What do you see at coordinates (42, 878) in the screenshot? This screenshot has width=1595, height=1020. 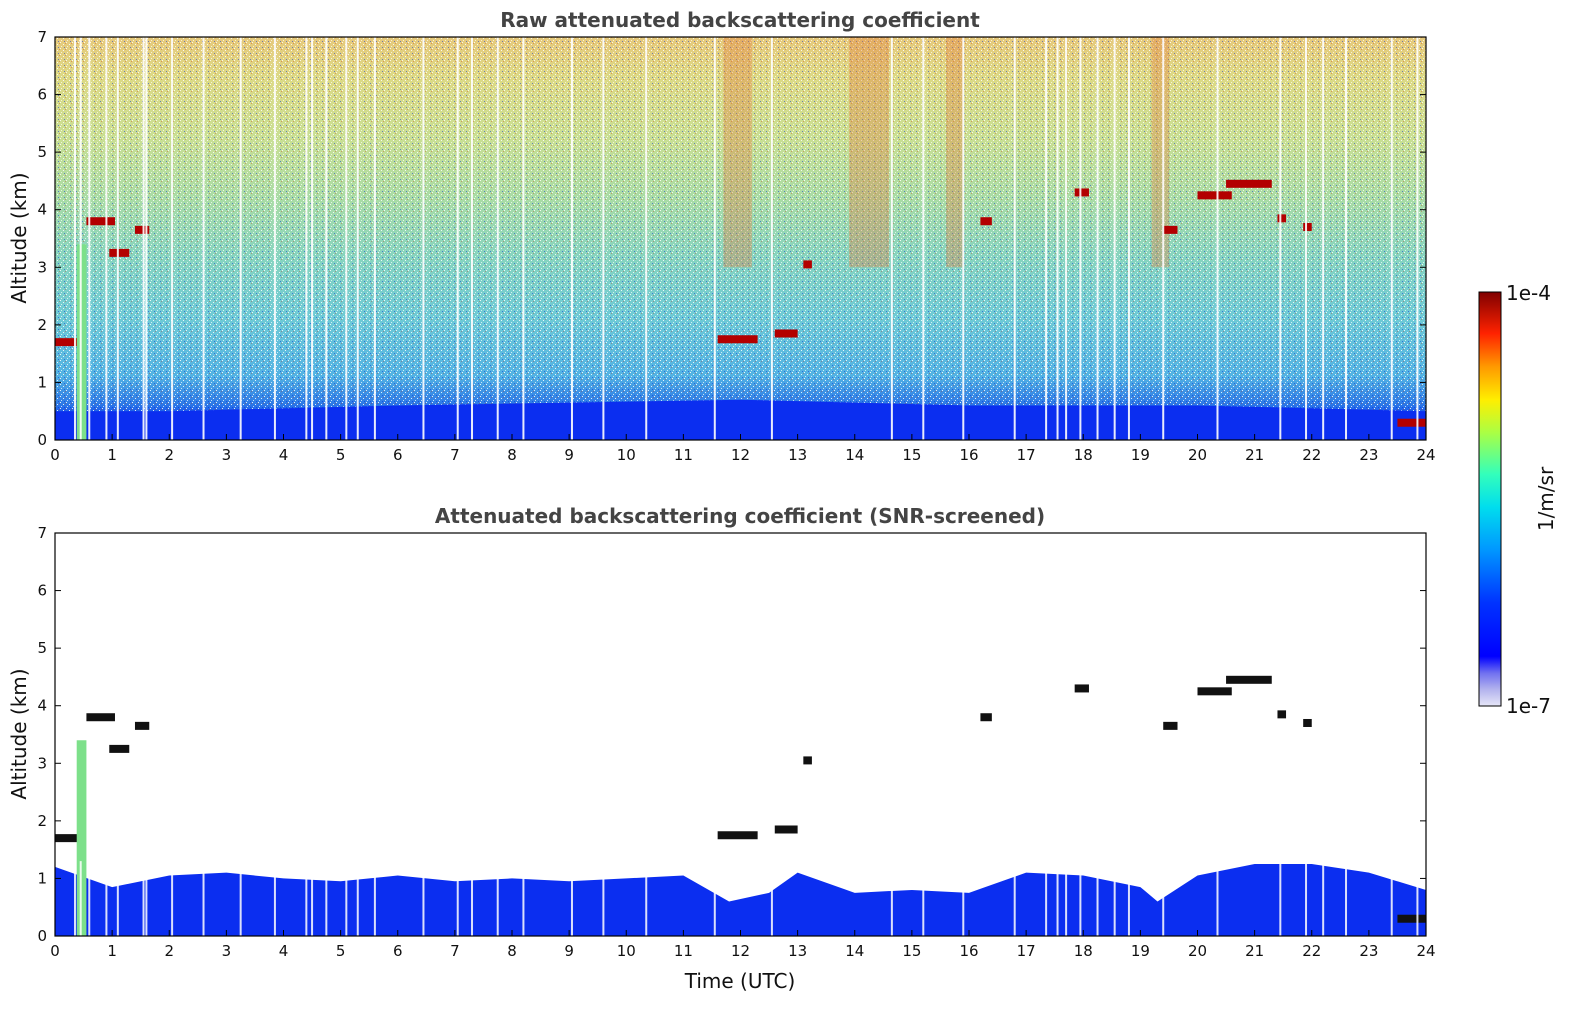 I see `y-tick-label: 1` at bounding box center [42, 878].